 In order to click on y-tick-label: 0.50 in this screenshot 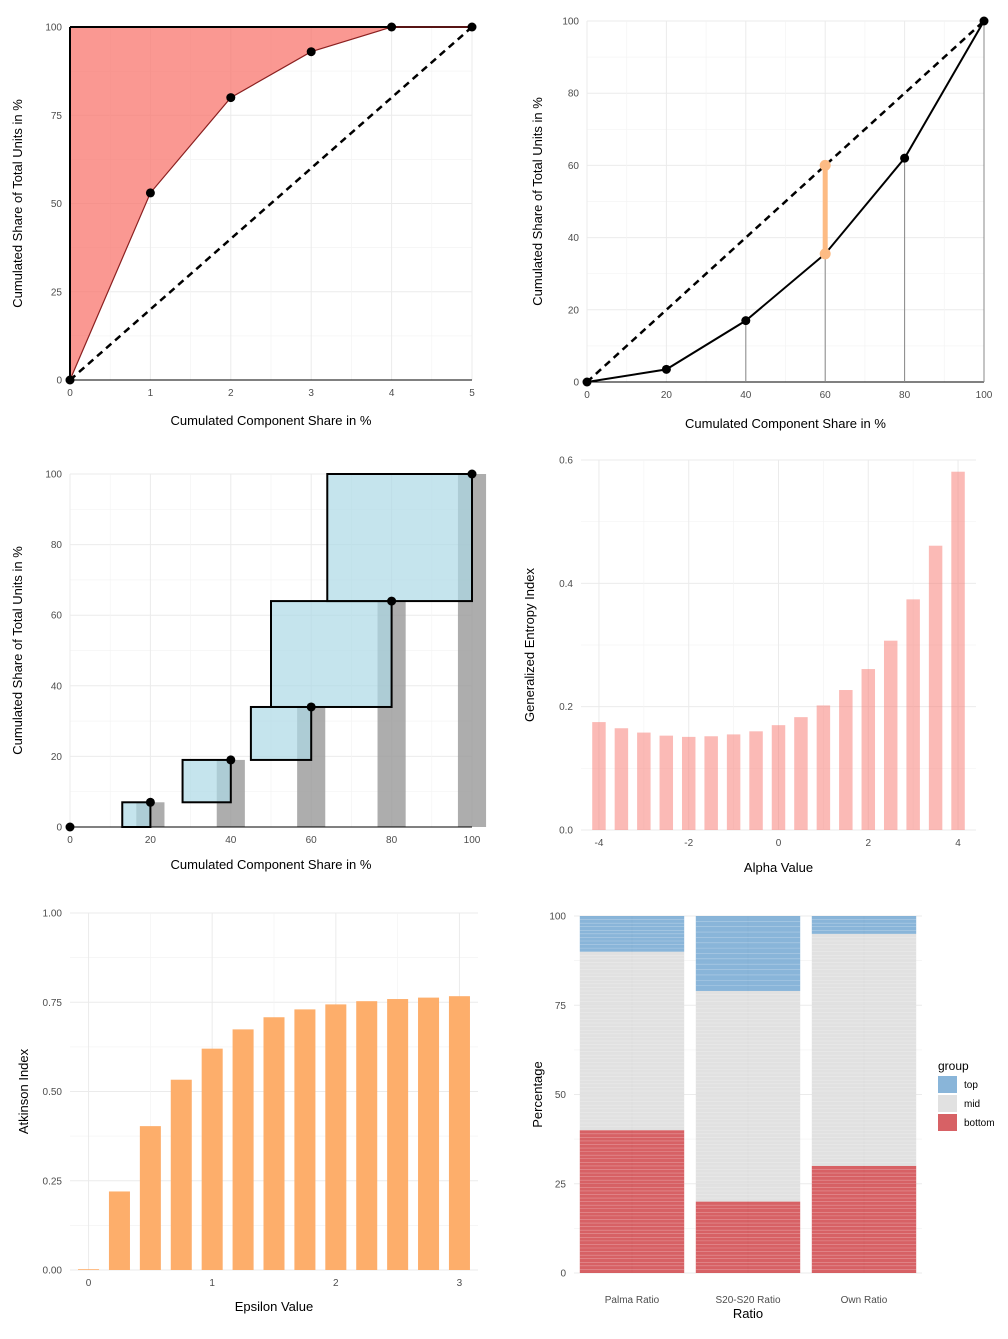, I will do `click(53, 1092)`.